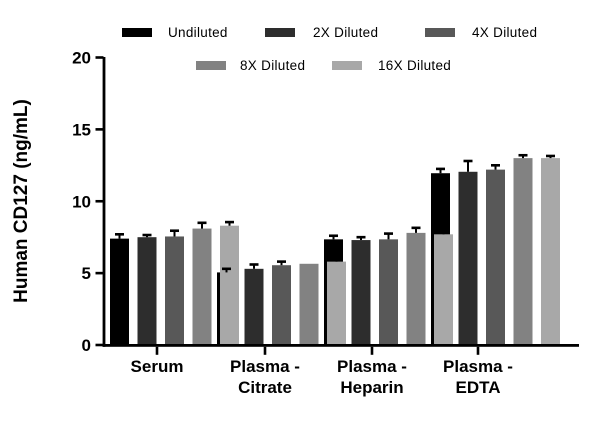  I want to click on y-axis-line, so click(104, 202).